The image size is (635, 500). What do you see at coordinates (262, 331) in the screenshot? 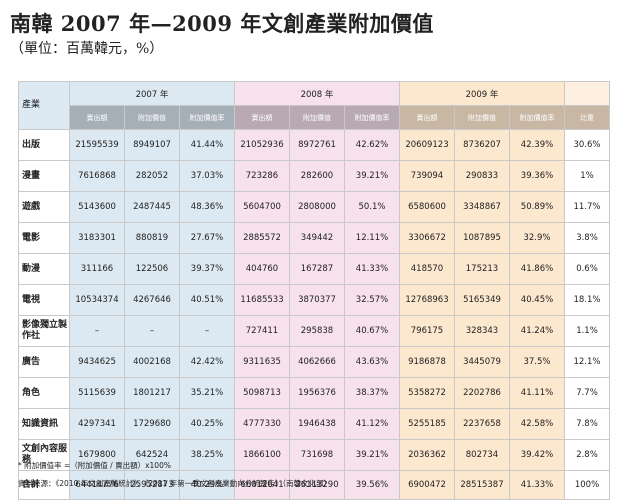
I see `table-cell: 727411` at bounding box center [262, 331].